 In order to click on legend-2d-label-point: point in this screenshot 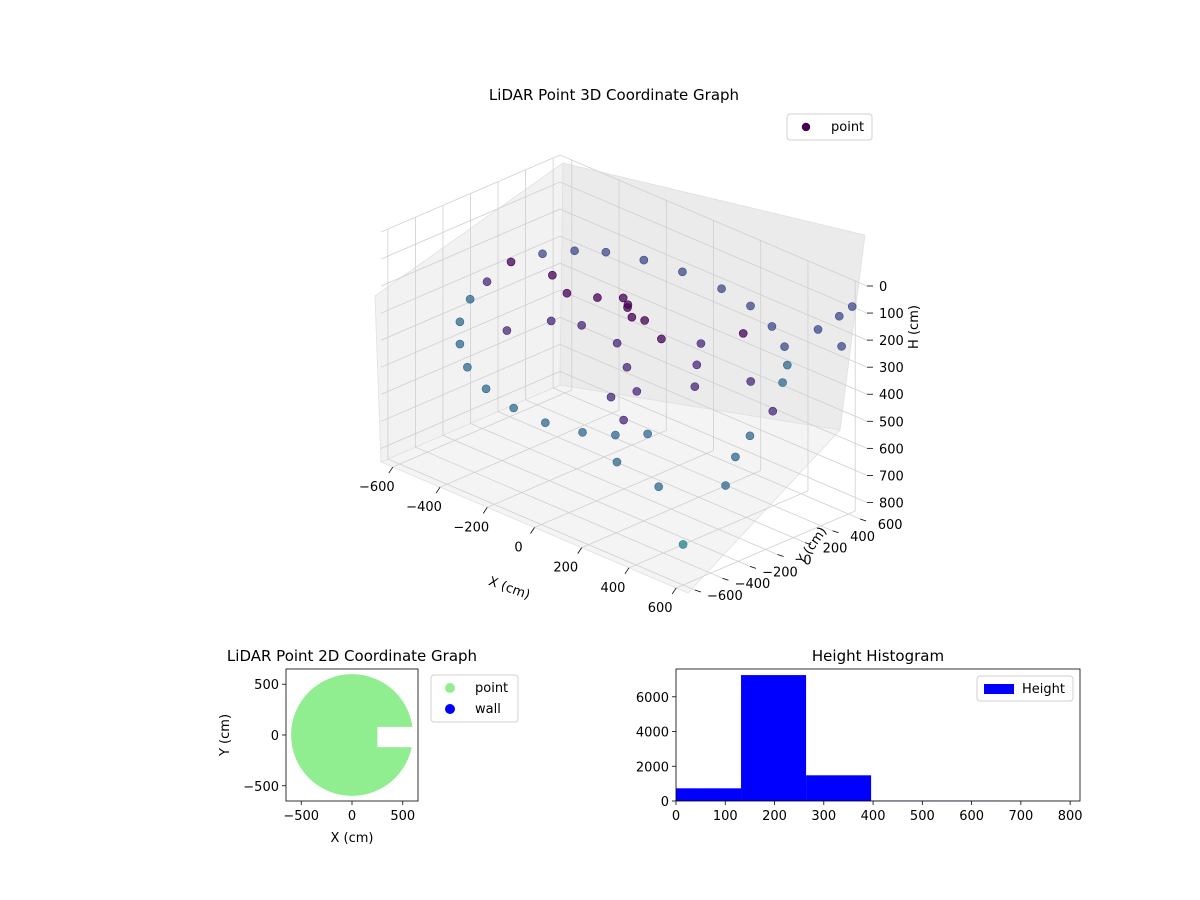, I will do `click(491, 688)`.